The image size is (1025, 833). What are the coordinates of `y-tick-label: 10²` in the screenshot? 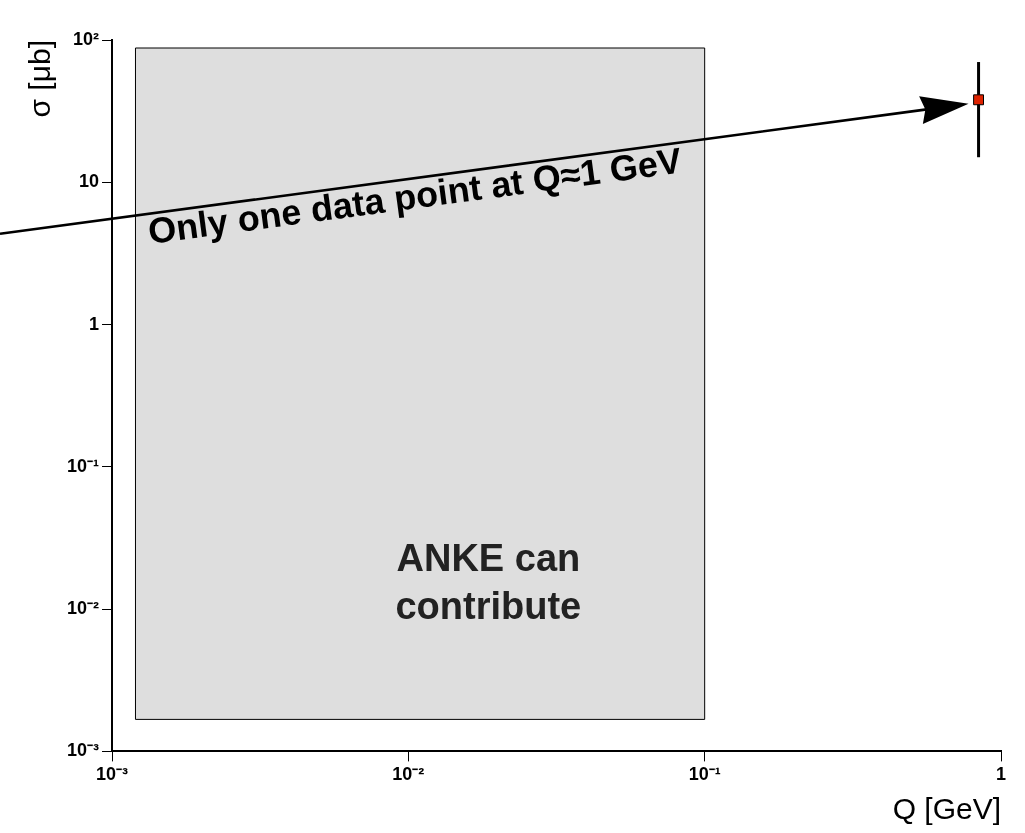 It's located at (86, 38).